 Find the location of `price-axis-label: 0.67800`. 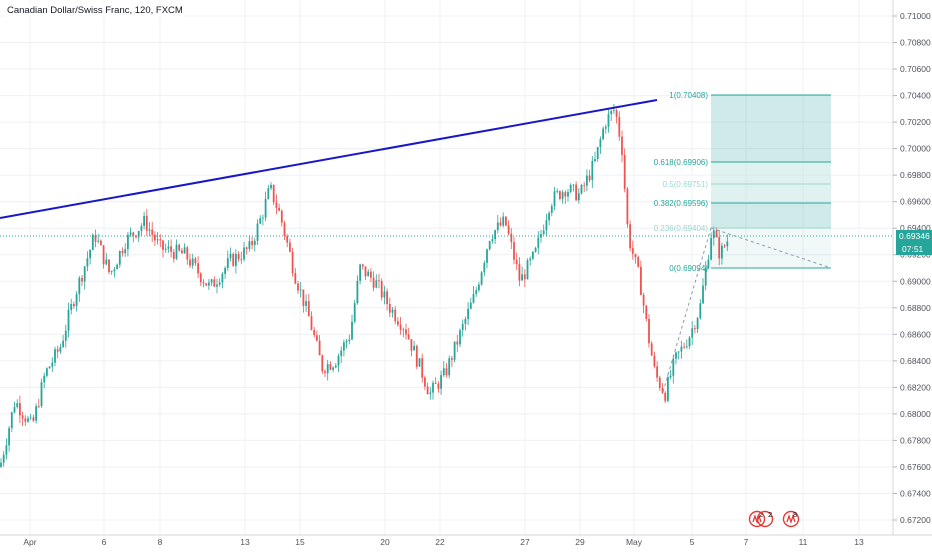

price-axis-label: 0.67800 is located at coordinates (915, 440).